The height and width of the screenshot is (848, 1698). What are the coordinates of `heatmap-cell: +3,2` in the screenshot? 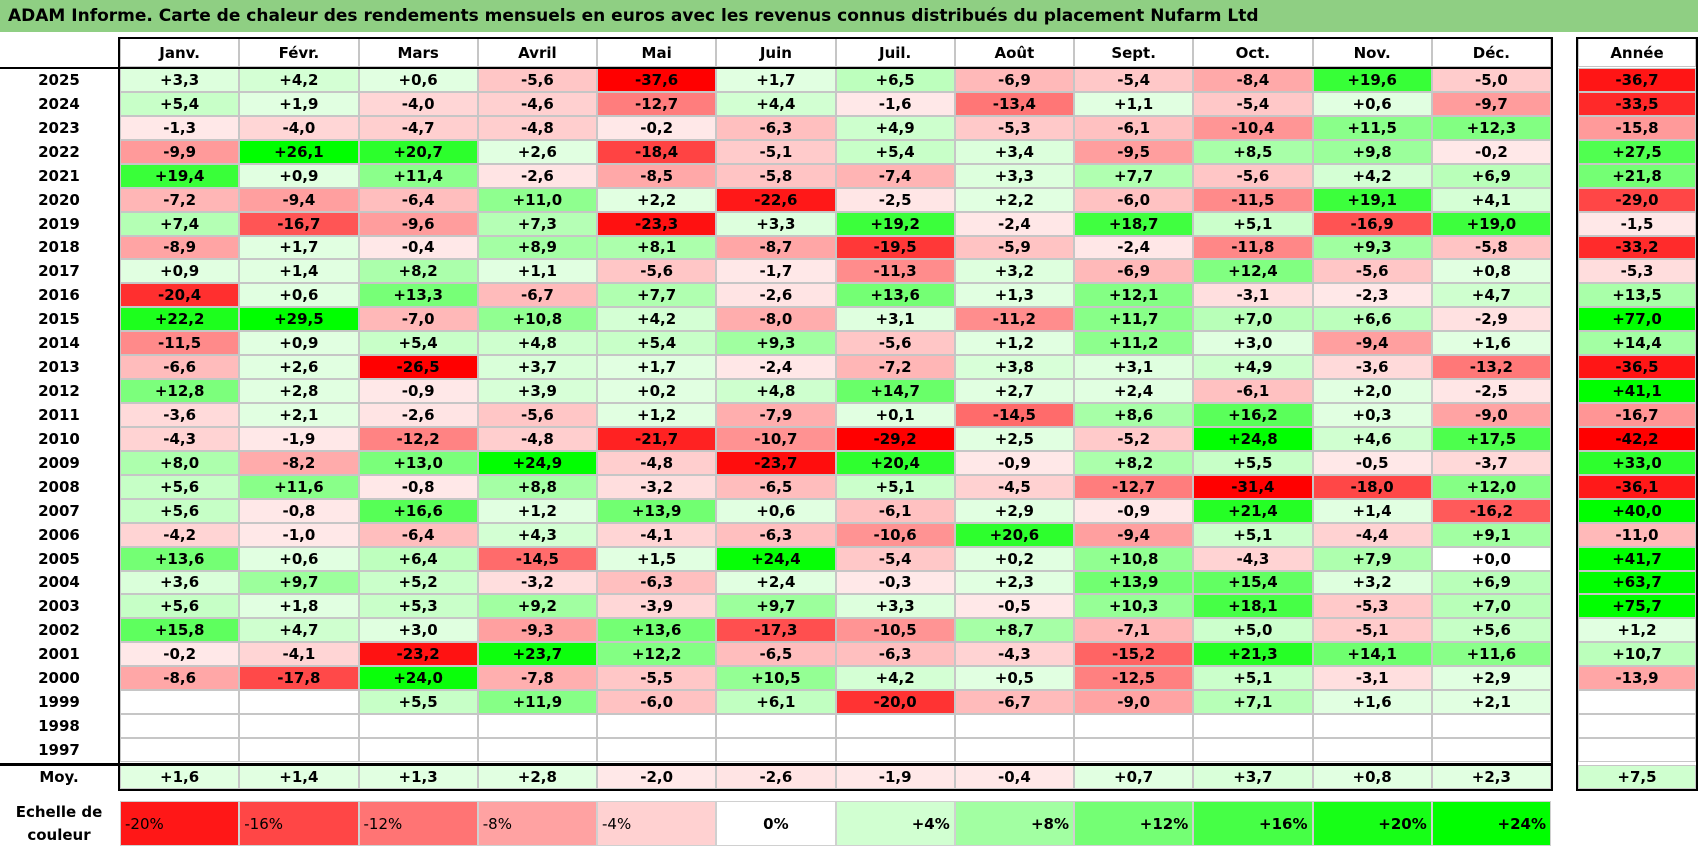 It's located at (1014, 271).